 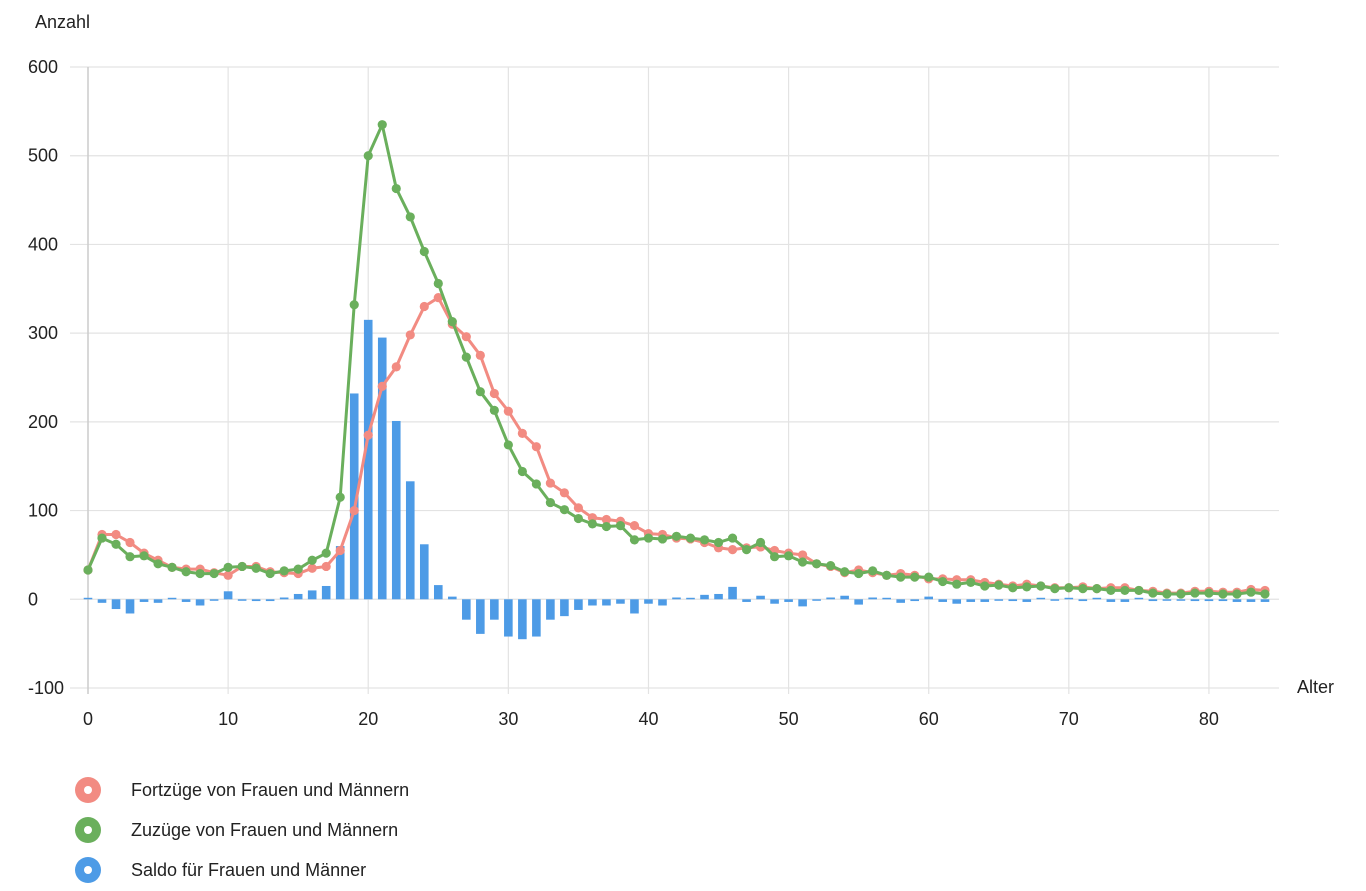 What do you see at coordinates (242, 870) in the screenshot?
I see `legend-item-saldo: Saldo für Frauen und Männer` at bounding box center [242, 870].